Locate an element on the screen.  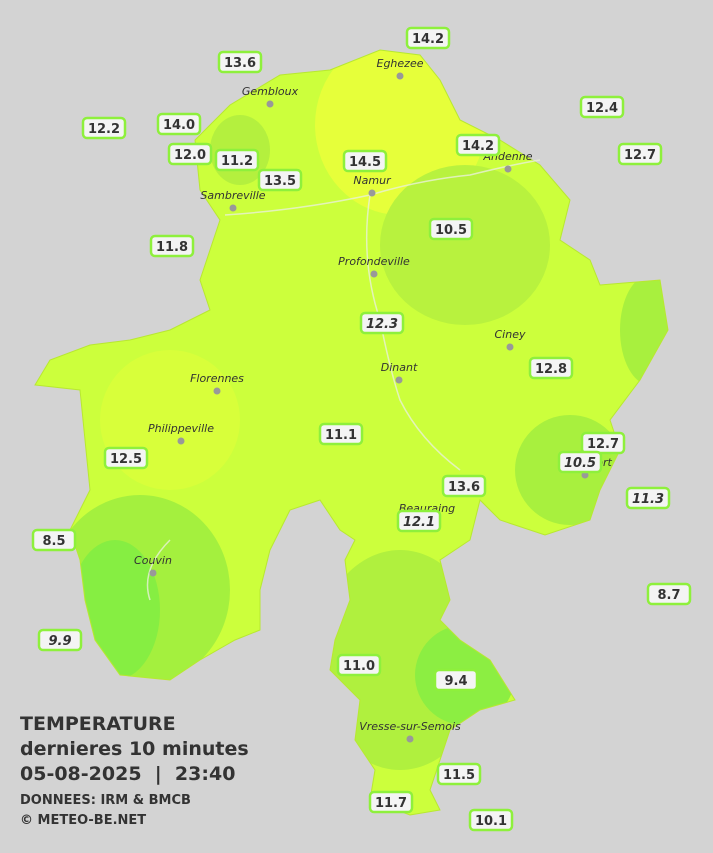
city-name: Philippeville is located at coordinates (181, 428).